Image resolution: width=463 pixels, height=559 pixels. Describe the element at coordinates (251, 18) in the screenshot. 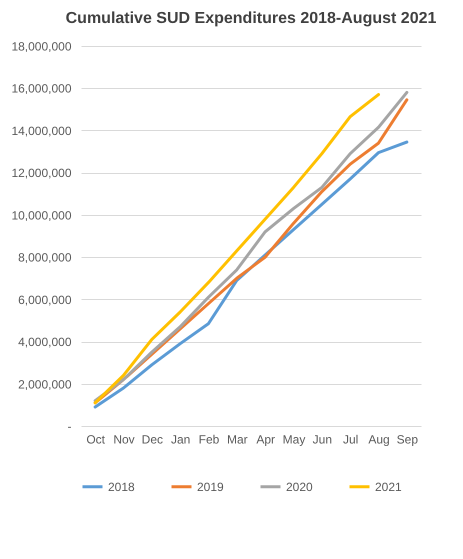

I see `chart-title: Cumulative SUD Expenditures 2018-August 2021` at that location.